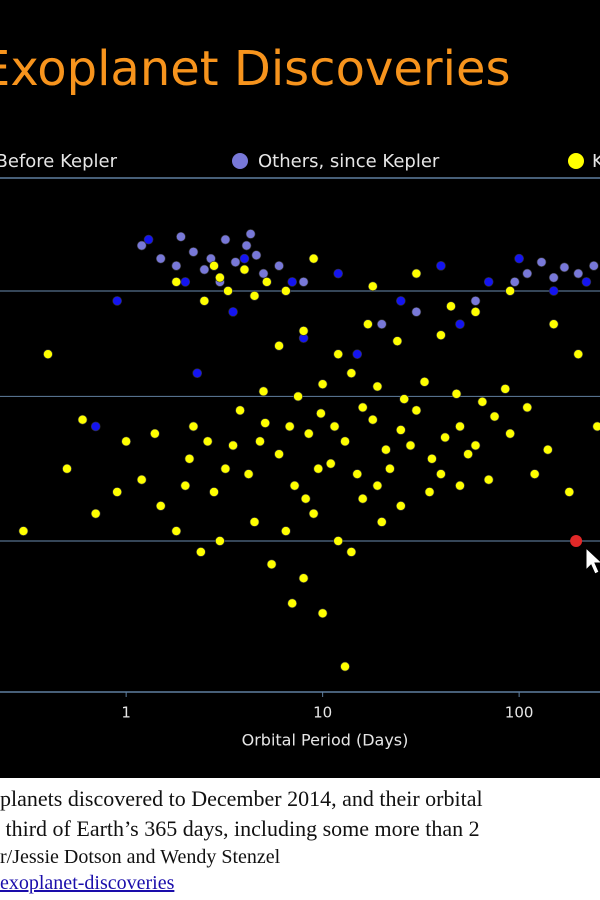 Image resolution: width=600 pixels, height=900 pixels. I want to click on x-tick-label: 1, so click(126, 713).